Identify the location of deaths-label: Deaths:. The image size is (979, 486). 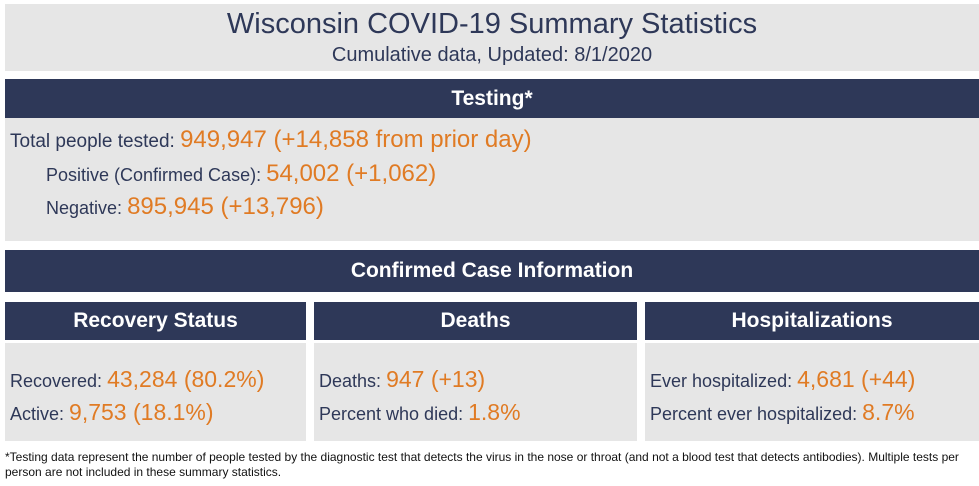
(350, 381).